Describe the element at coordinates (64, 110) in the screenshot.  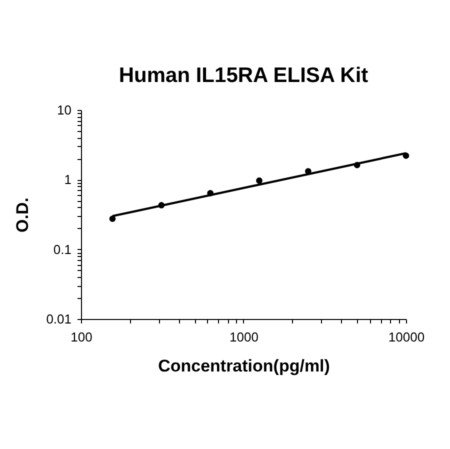
I see `y-tick-label: 10` at that location.